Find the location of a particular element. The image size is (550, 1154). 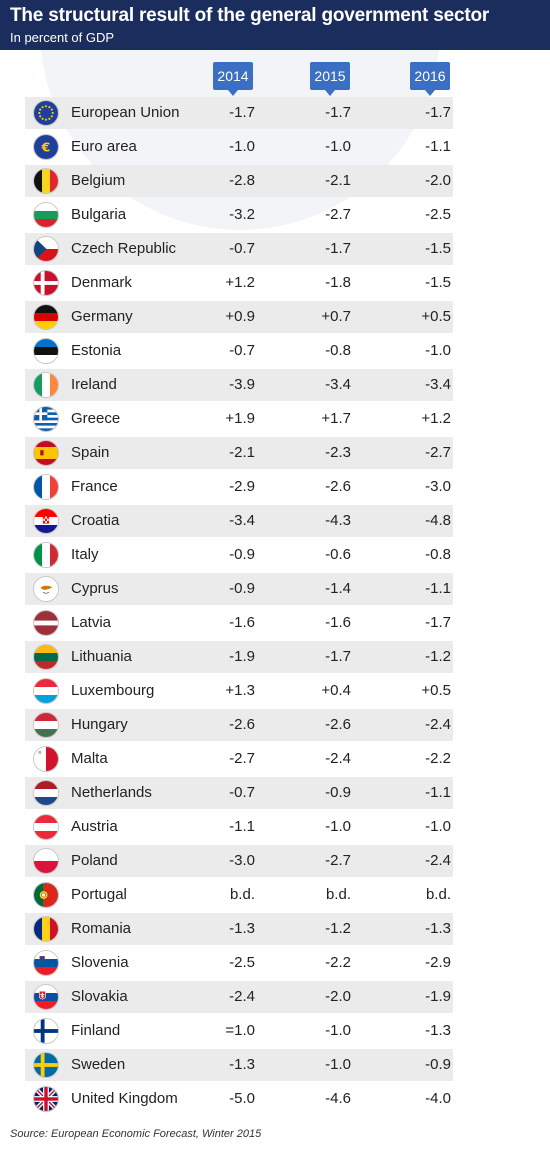

value-2014: -2.5 is located at coordinates (242, 962).